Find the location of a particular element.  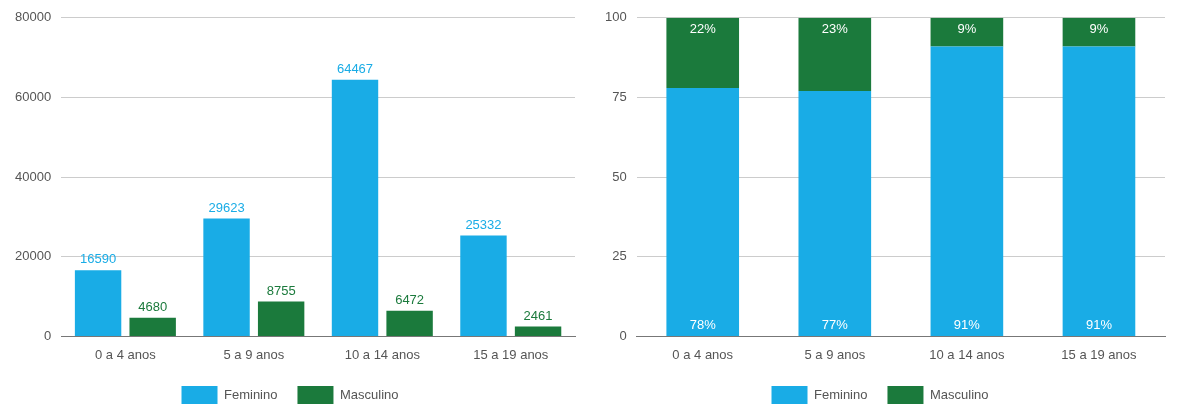

data-label: 16590 is located at coordinates (98, 259).